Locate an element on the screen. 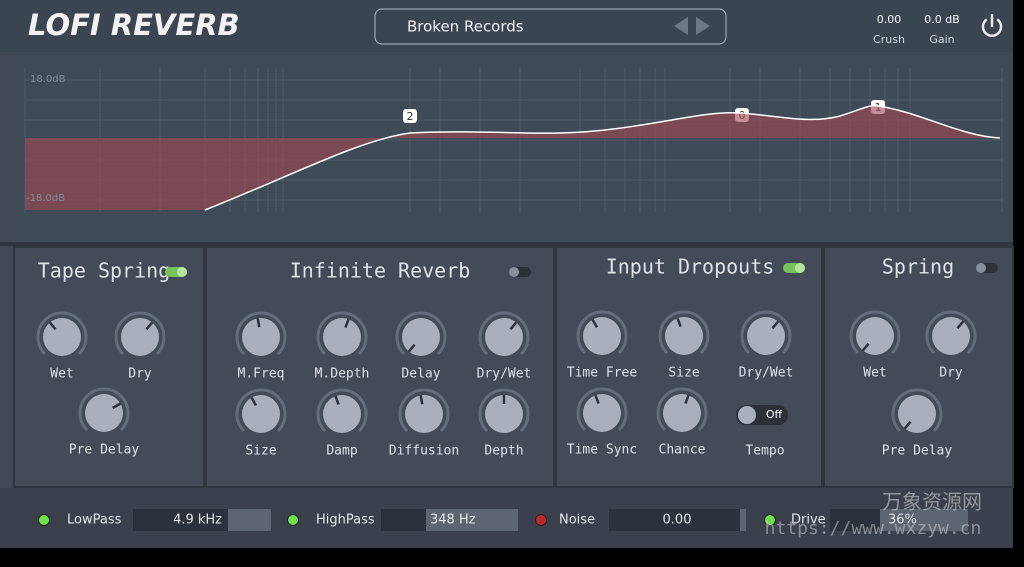  gain-value: 0.0 dB is located at coordinates (942, 19).